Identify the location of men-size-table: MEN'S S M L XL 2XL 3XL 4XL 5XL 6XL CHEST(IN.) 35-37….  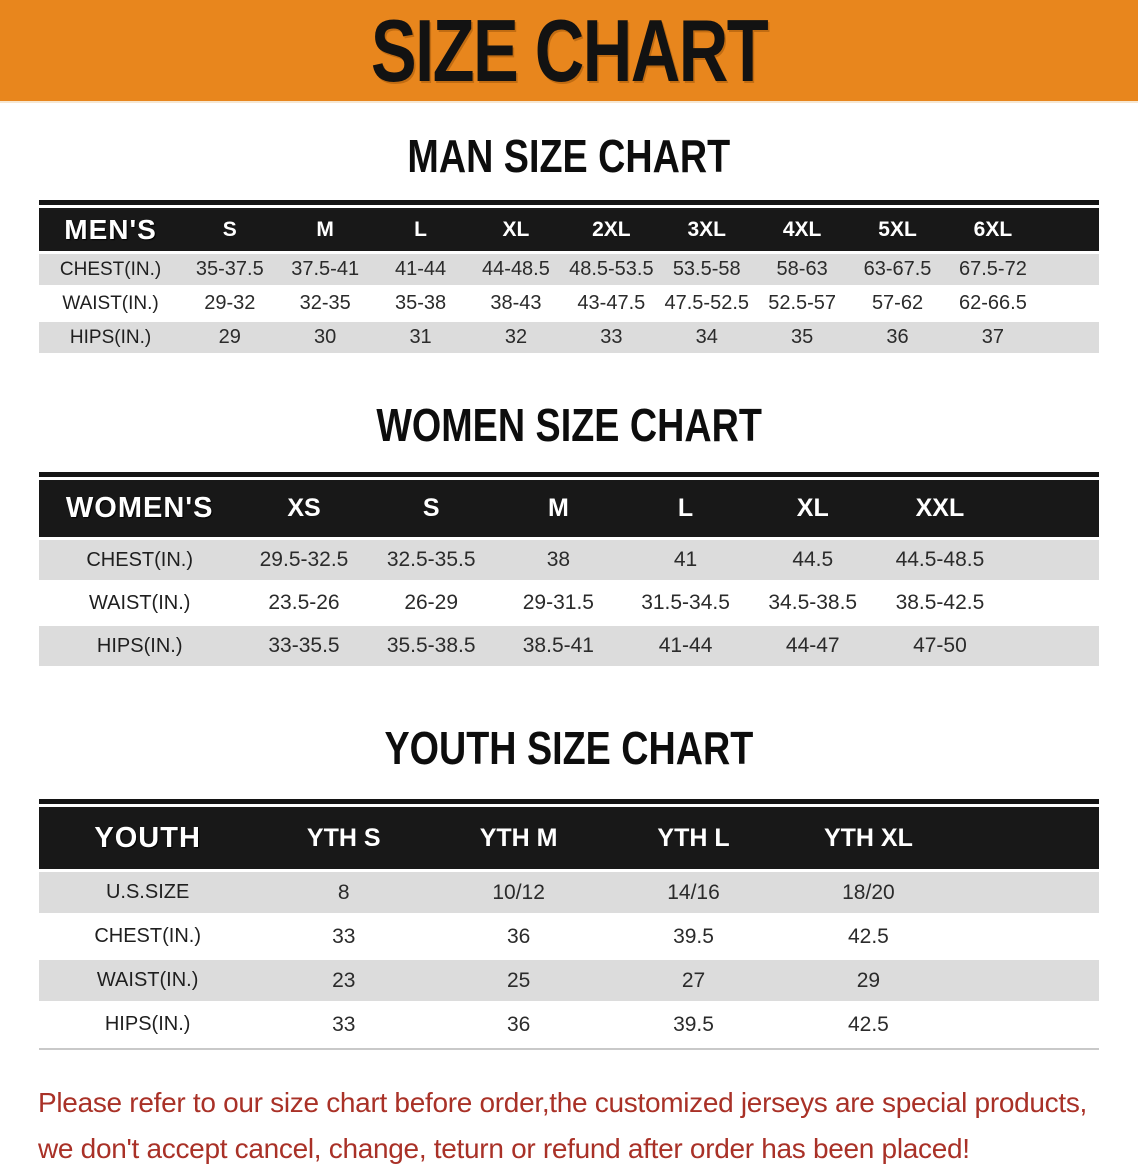
(569, 278).